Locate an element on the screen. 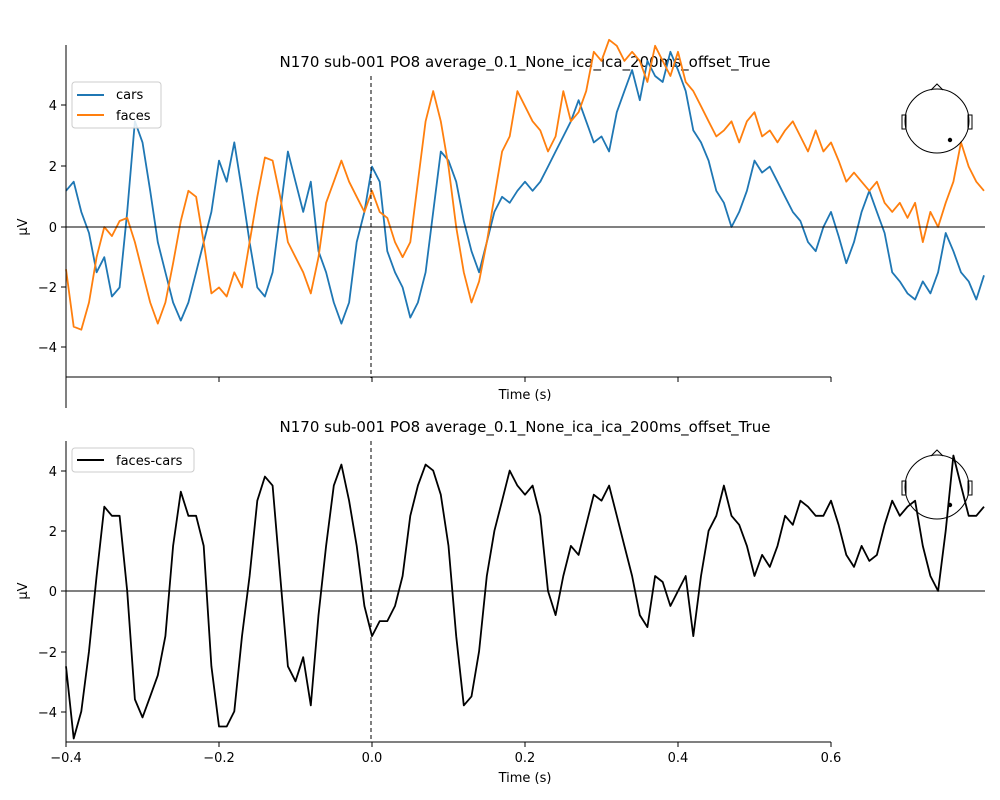 The width and height of the screenshot is (1000, 800). bottom-x-ticks: −0.4 −0.2 0.0 0.2 0.4 0.6 is located at coordinates (445, 754).